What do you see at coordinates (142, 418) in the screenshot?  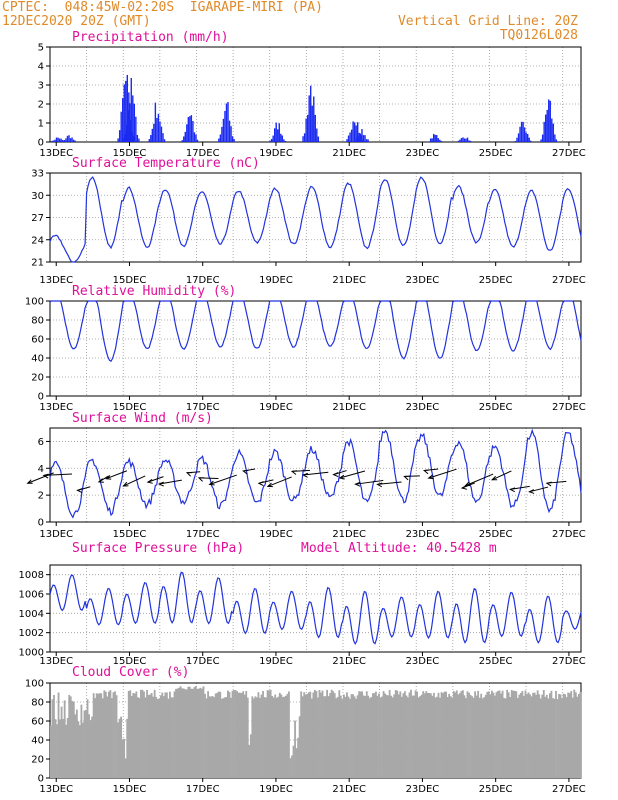 I see `panel-title: Surface Wind (m/s)` at bounding box center [142, 418].